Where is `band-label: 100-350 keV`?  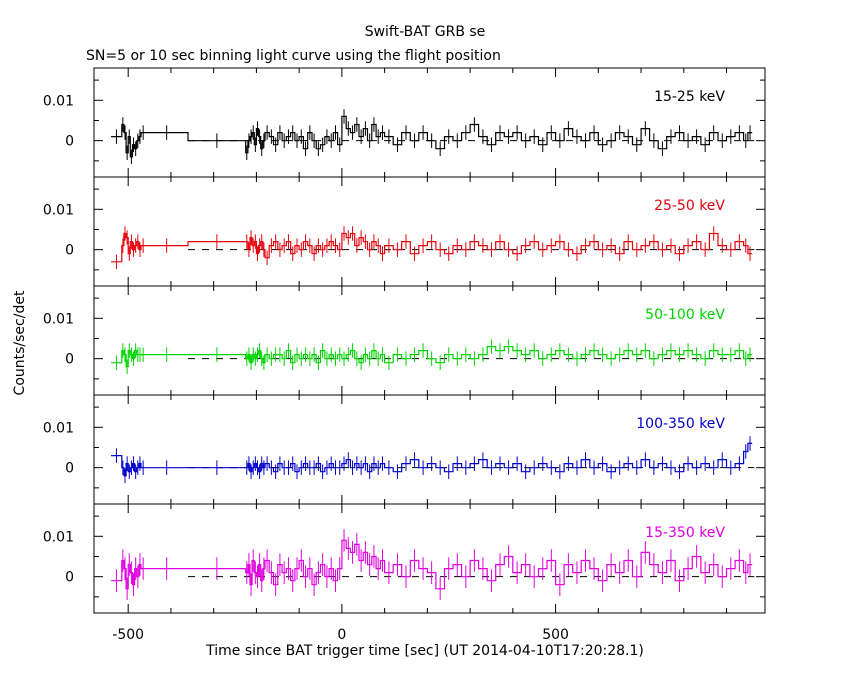 band-label: 100-350 keV is located at coordinates (680, 424).